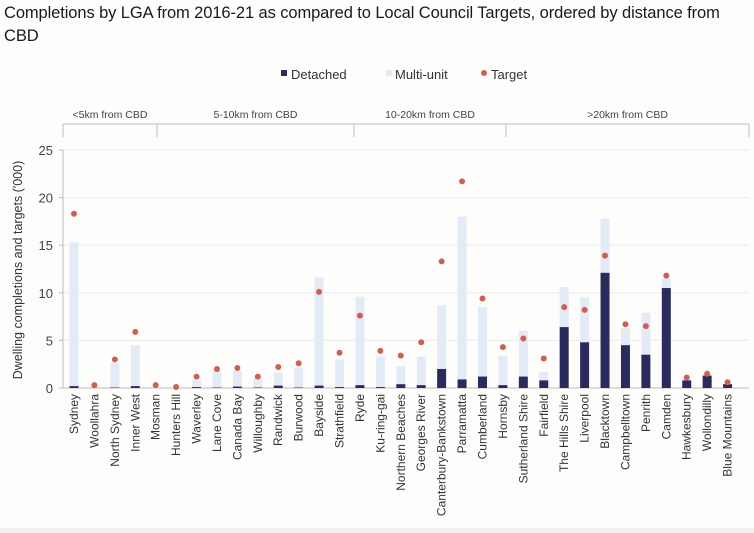 The height and width of the screenshot is (533, 754). What do you see at coordinates (421, 74) in the screenshot?
I see `legend-label-multi-unit: Multi-unit` at bounding box center [421, 74].